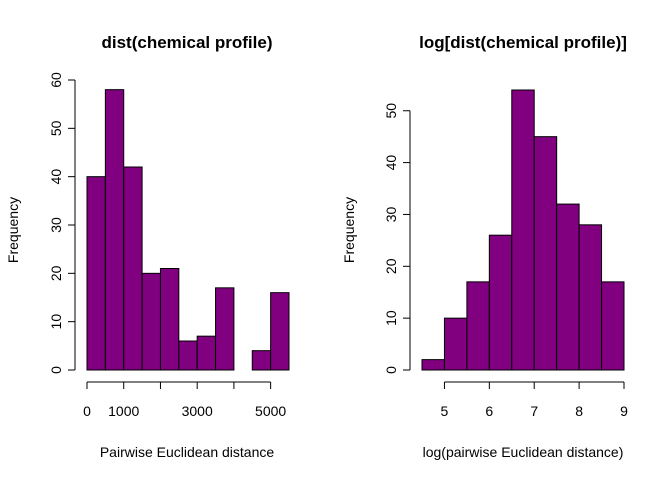  I want to click on y-axis: 0 10 20 30 40 50 60, so click(62, 223).